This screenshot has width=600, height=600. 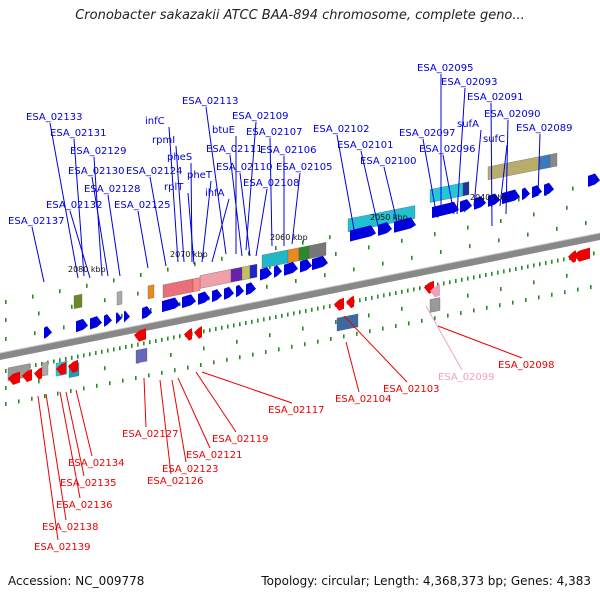 What do you see at coordinates (512, 114) in the screenshot?
I see `gene-label: ESA_02090` at bounding box center [512, 114].